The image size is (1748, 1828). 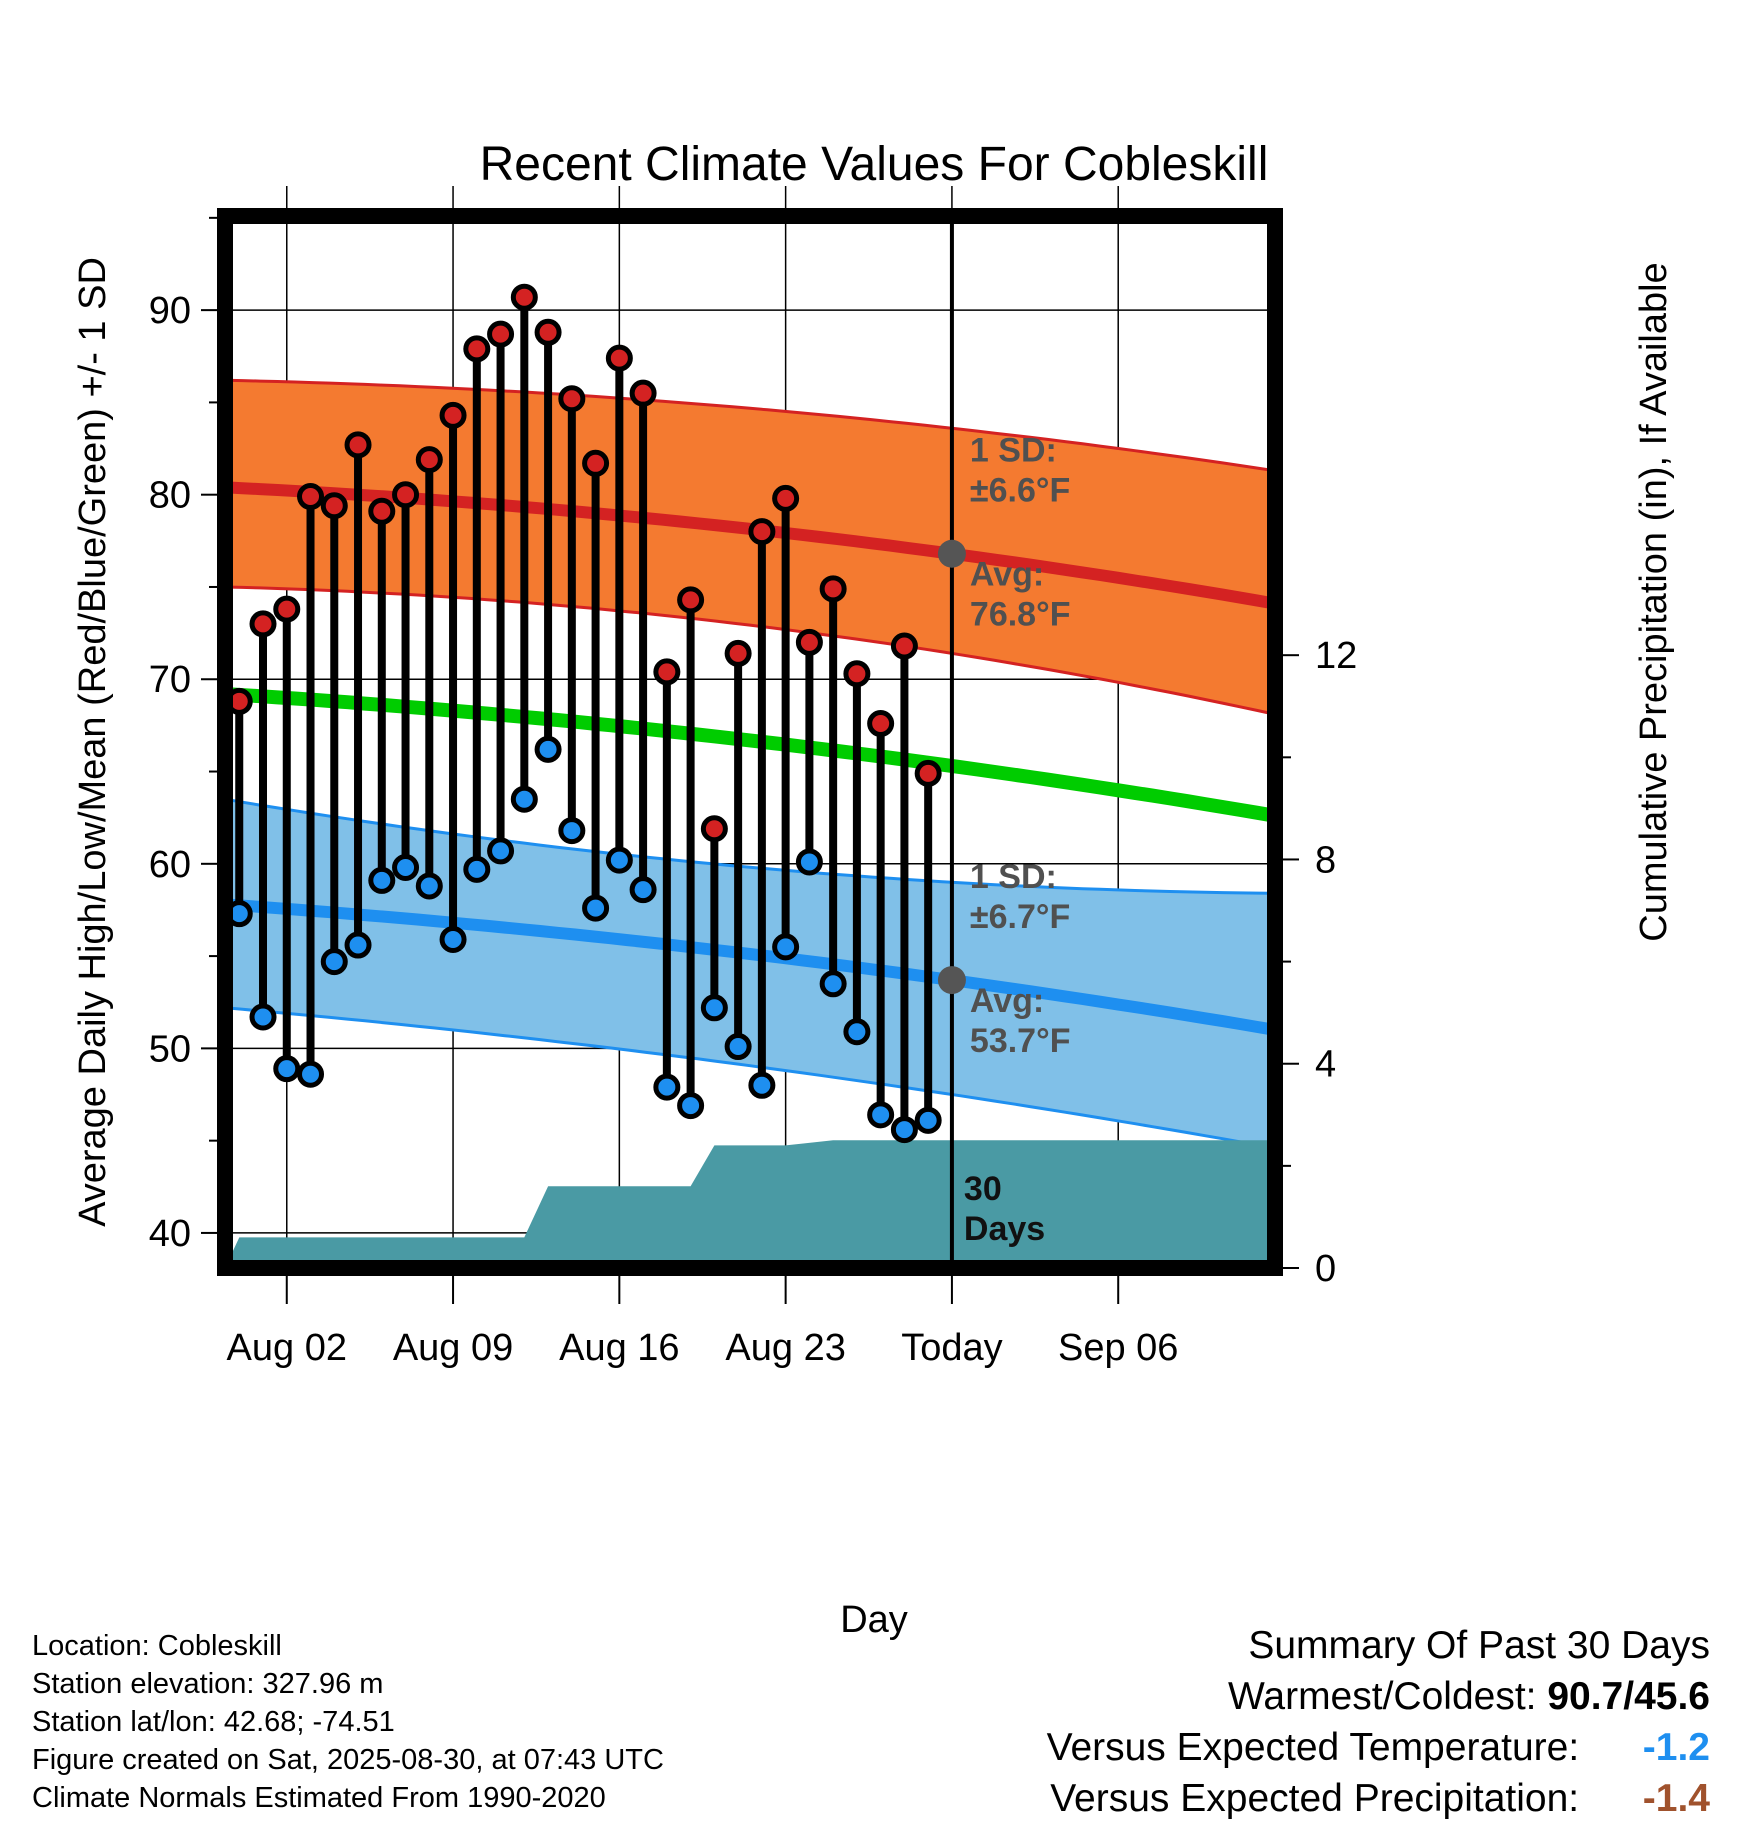 I want to click on warmest-coldest-value: 90.7/45.6, so click(x=1628, y=1696).